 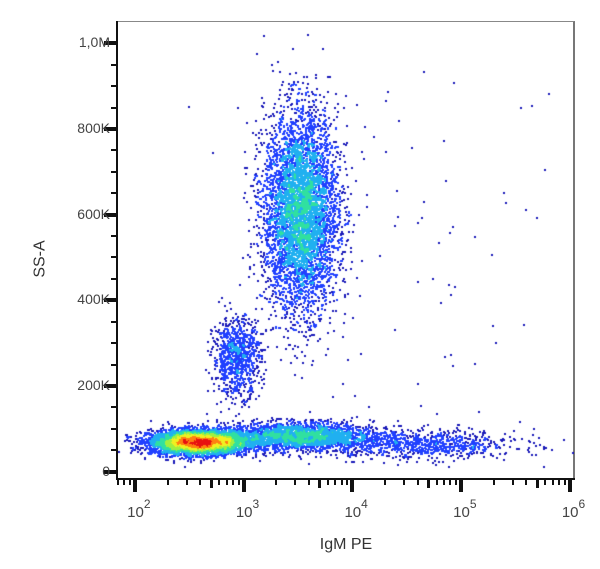 What do you see at coordinates (147, 504) in the screenshot?
I see `x-tick-label-exponent: 2` at bounding box center [147, 504].